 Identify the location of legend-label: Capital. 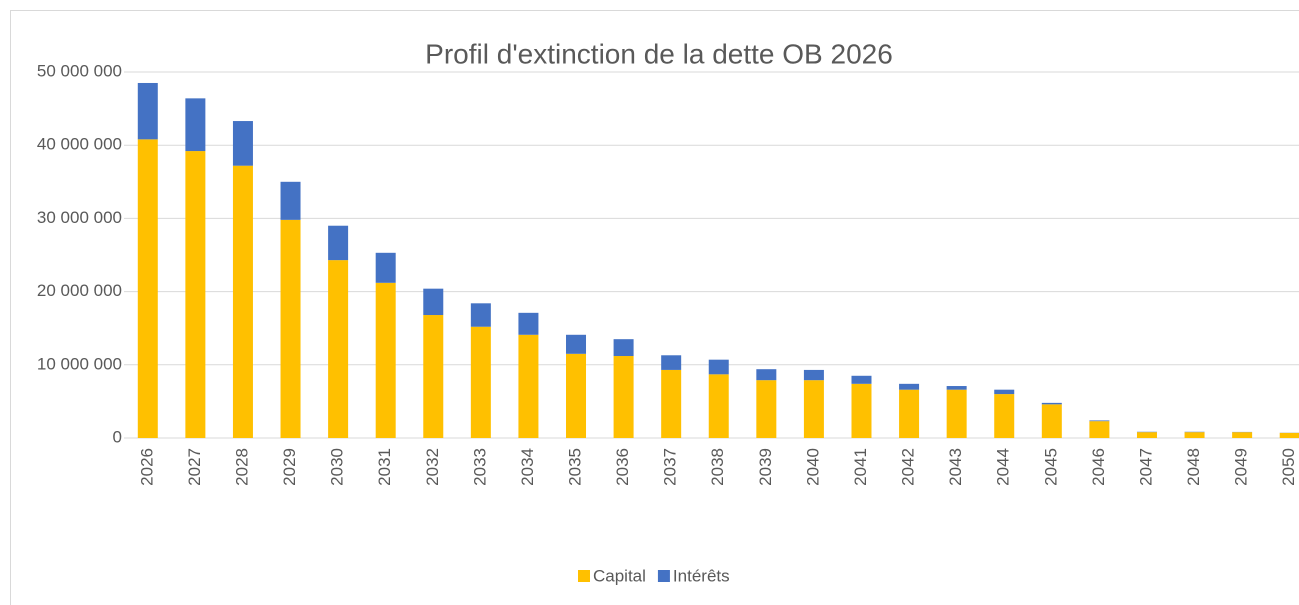
(619, 575).